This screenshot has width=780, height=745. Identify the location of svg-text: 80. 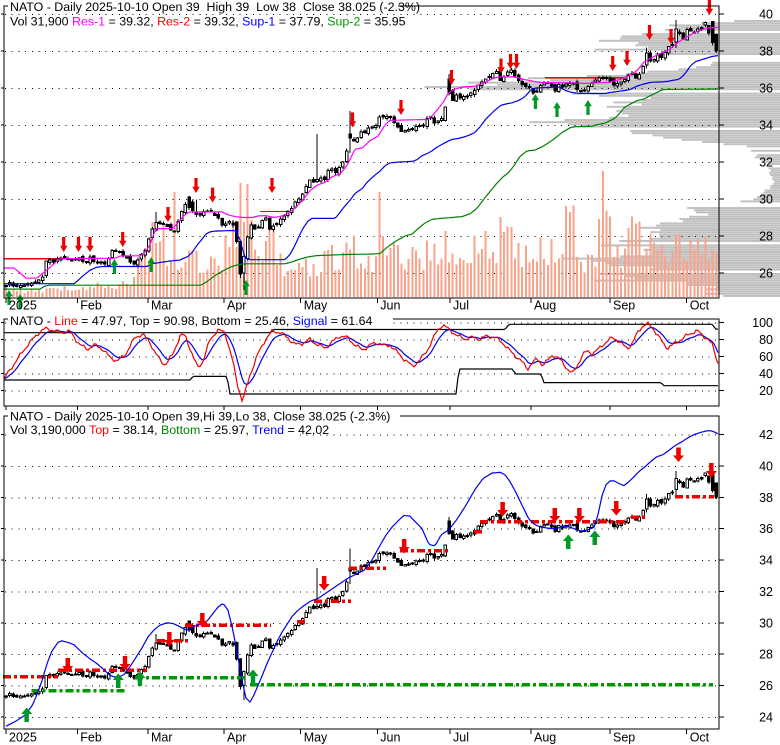
(766, 340).